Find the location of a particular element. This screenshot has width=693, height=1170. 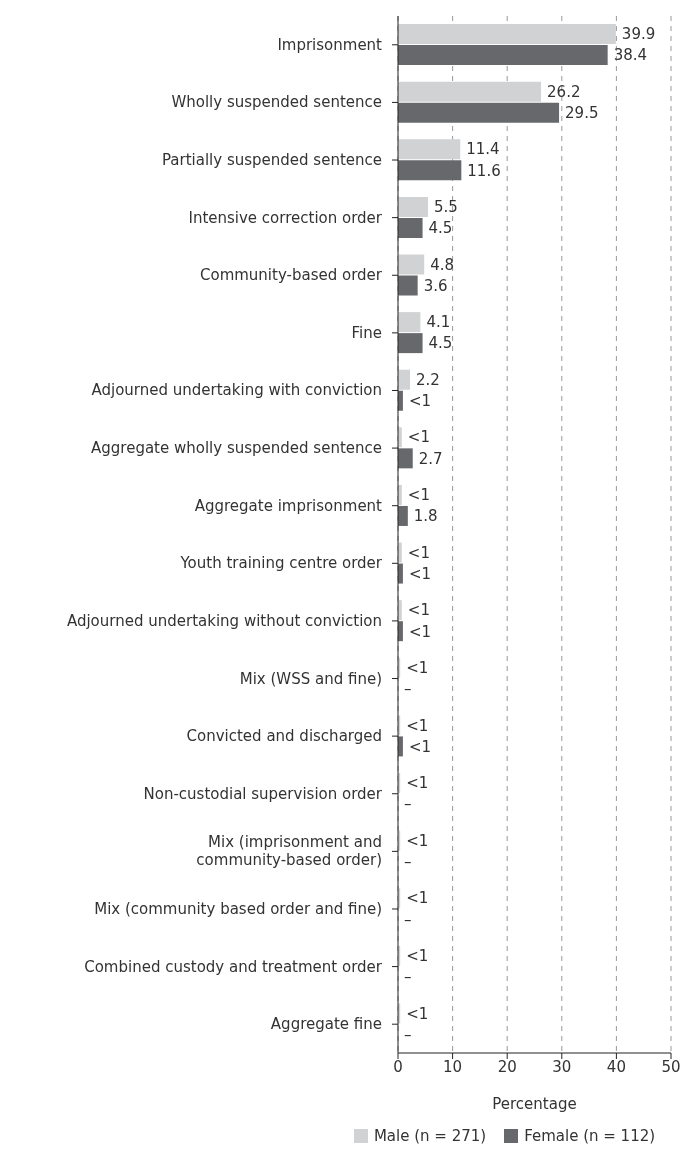

y-tick-label: Community-based order is located at coordinates (291, 275).